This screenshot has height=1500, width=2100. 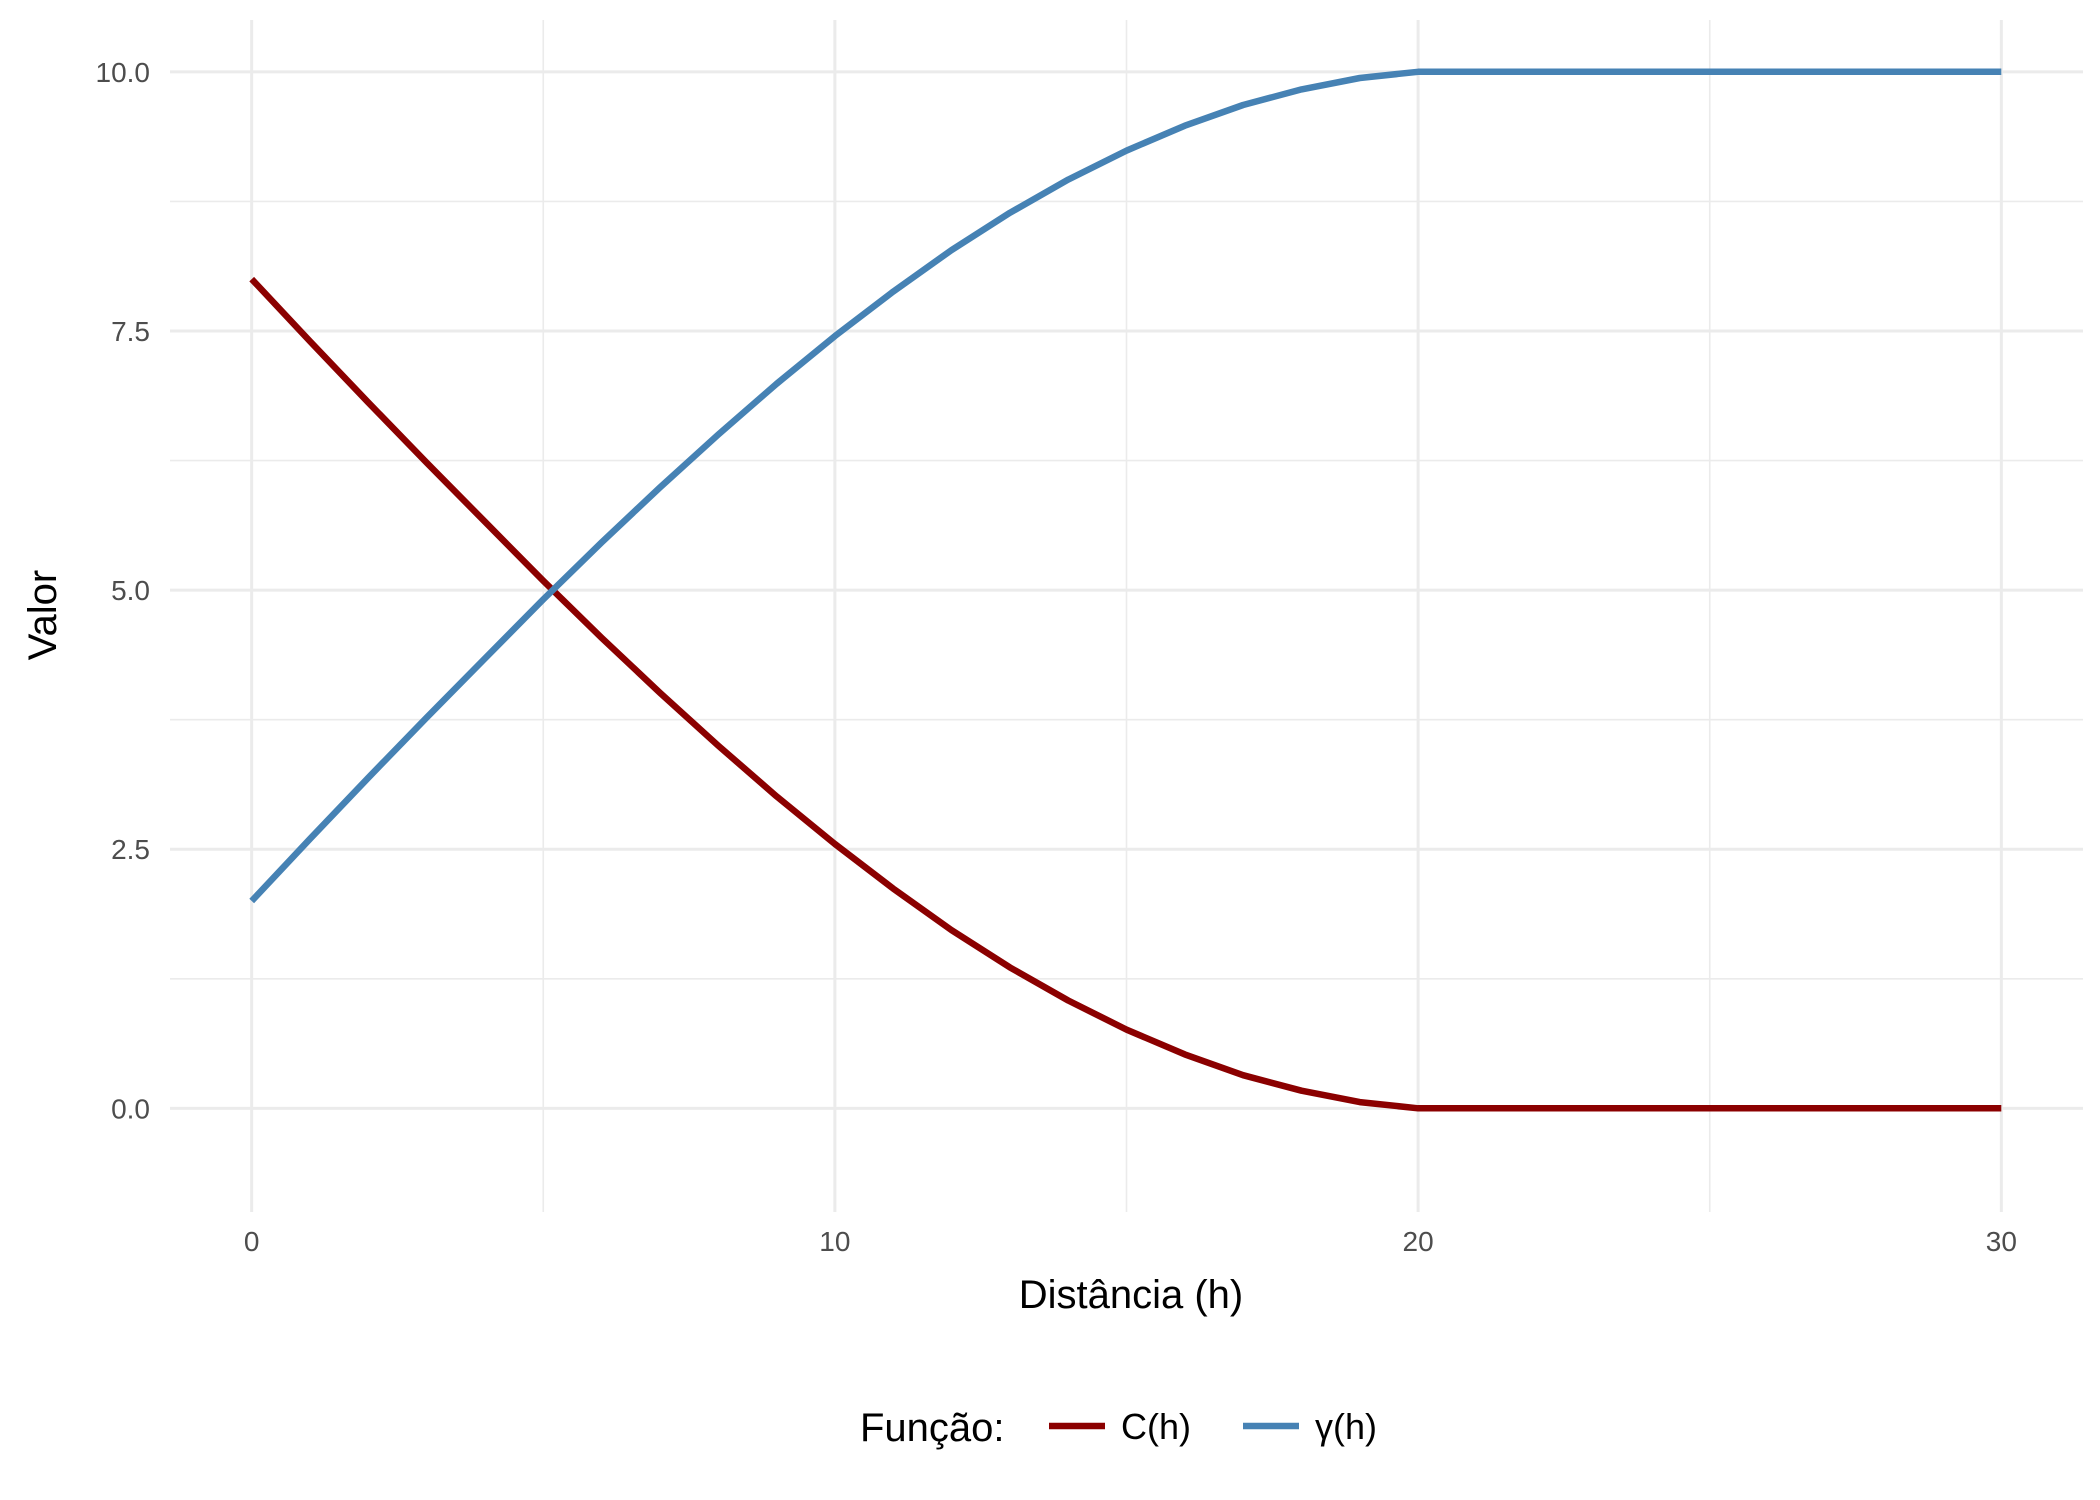 What do you see at coordinates (43, 615) in the screenshot?
I see `y-axis-title: Valor` at bounding box center [43, 615].